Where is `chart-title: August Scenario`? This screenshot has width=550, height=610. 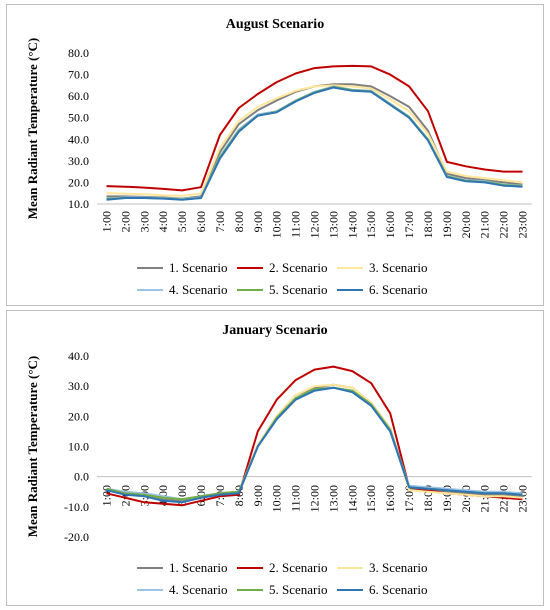
chart-title: August Scenario is located at coordinates (275, 24).